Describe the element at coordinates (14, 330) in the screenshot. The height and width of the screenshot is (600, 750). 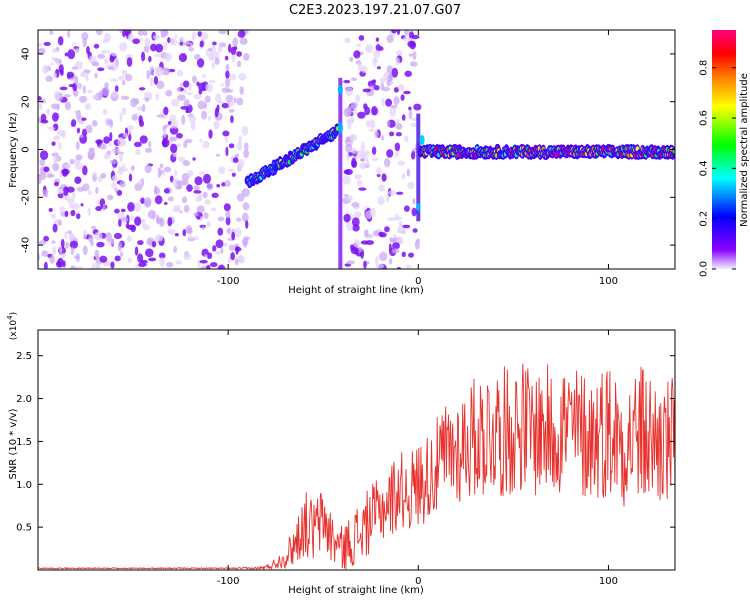
I see `snr-y-multiplier-base: (x10` at that location.